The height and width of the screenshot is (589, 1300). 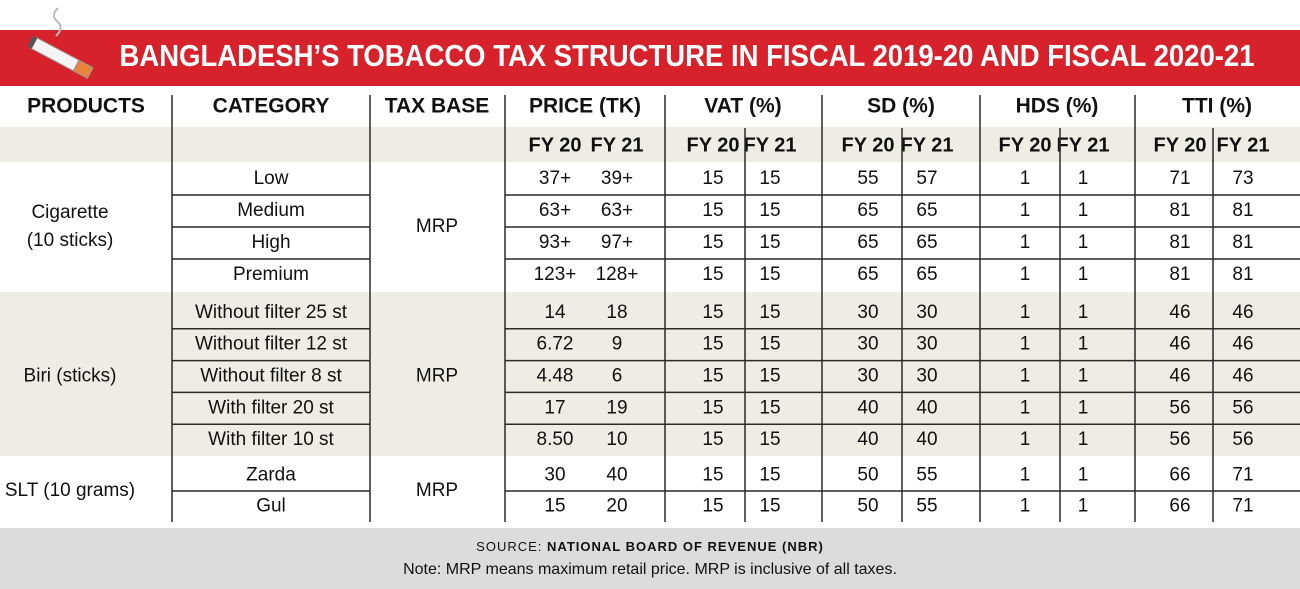 What do you see at coordinates (555, 242) in the screenshot?
I see `cell-value: 93+` at bounding box center [555, 242].